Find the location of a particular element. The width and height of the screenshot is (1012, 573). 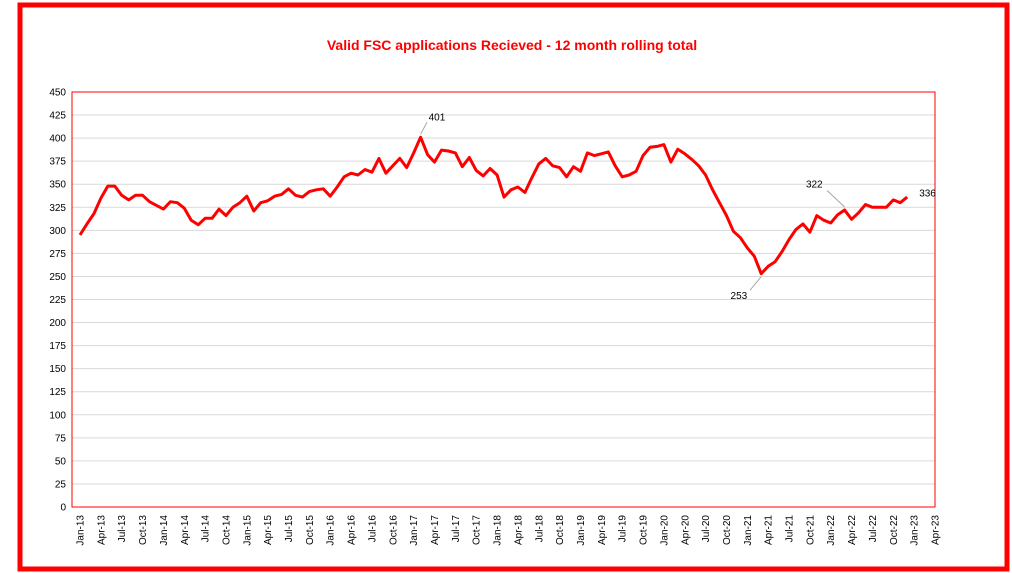

x-tick-label: Oct-22 is located at coordinates (894, 530).